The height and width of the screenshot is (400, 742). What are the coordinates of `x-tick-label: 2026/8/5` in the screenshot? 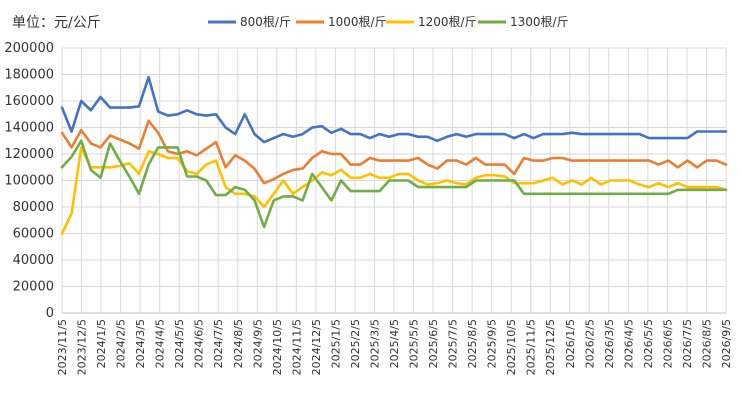 It's located at (706, 343).